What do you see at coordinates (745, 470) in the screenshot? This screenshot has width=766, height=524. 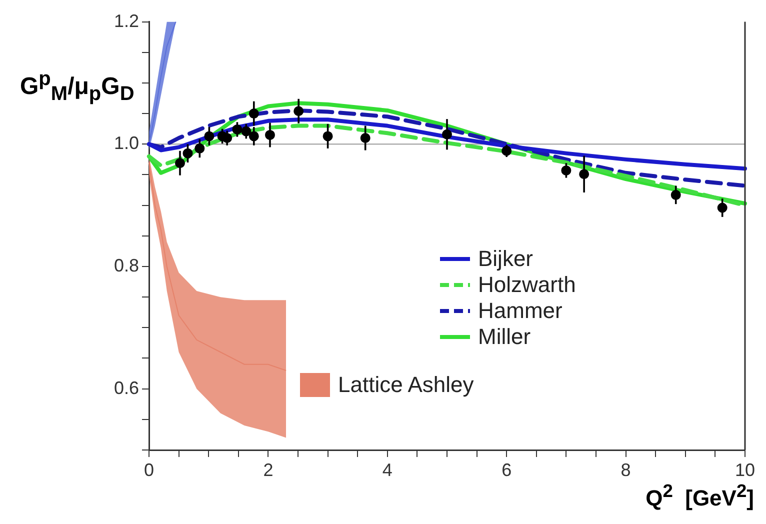 I see `x-tick-label: 10` at bounding box center [745, 470].